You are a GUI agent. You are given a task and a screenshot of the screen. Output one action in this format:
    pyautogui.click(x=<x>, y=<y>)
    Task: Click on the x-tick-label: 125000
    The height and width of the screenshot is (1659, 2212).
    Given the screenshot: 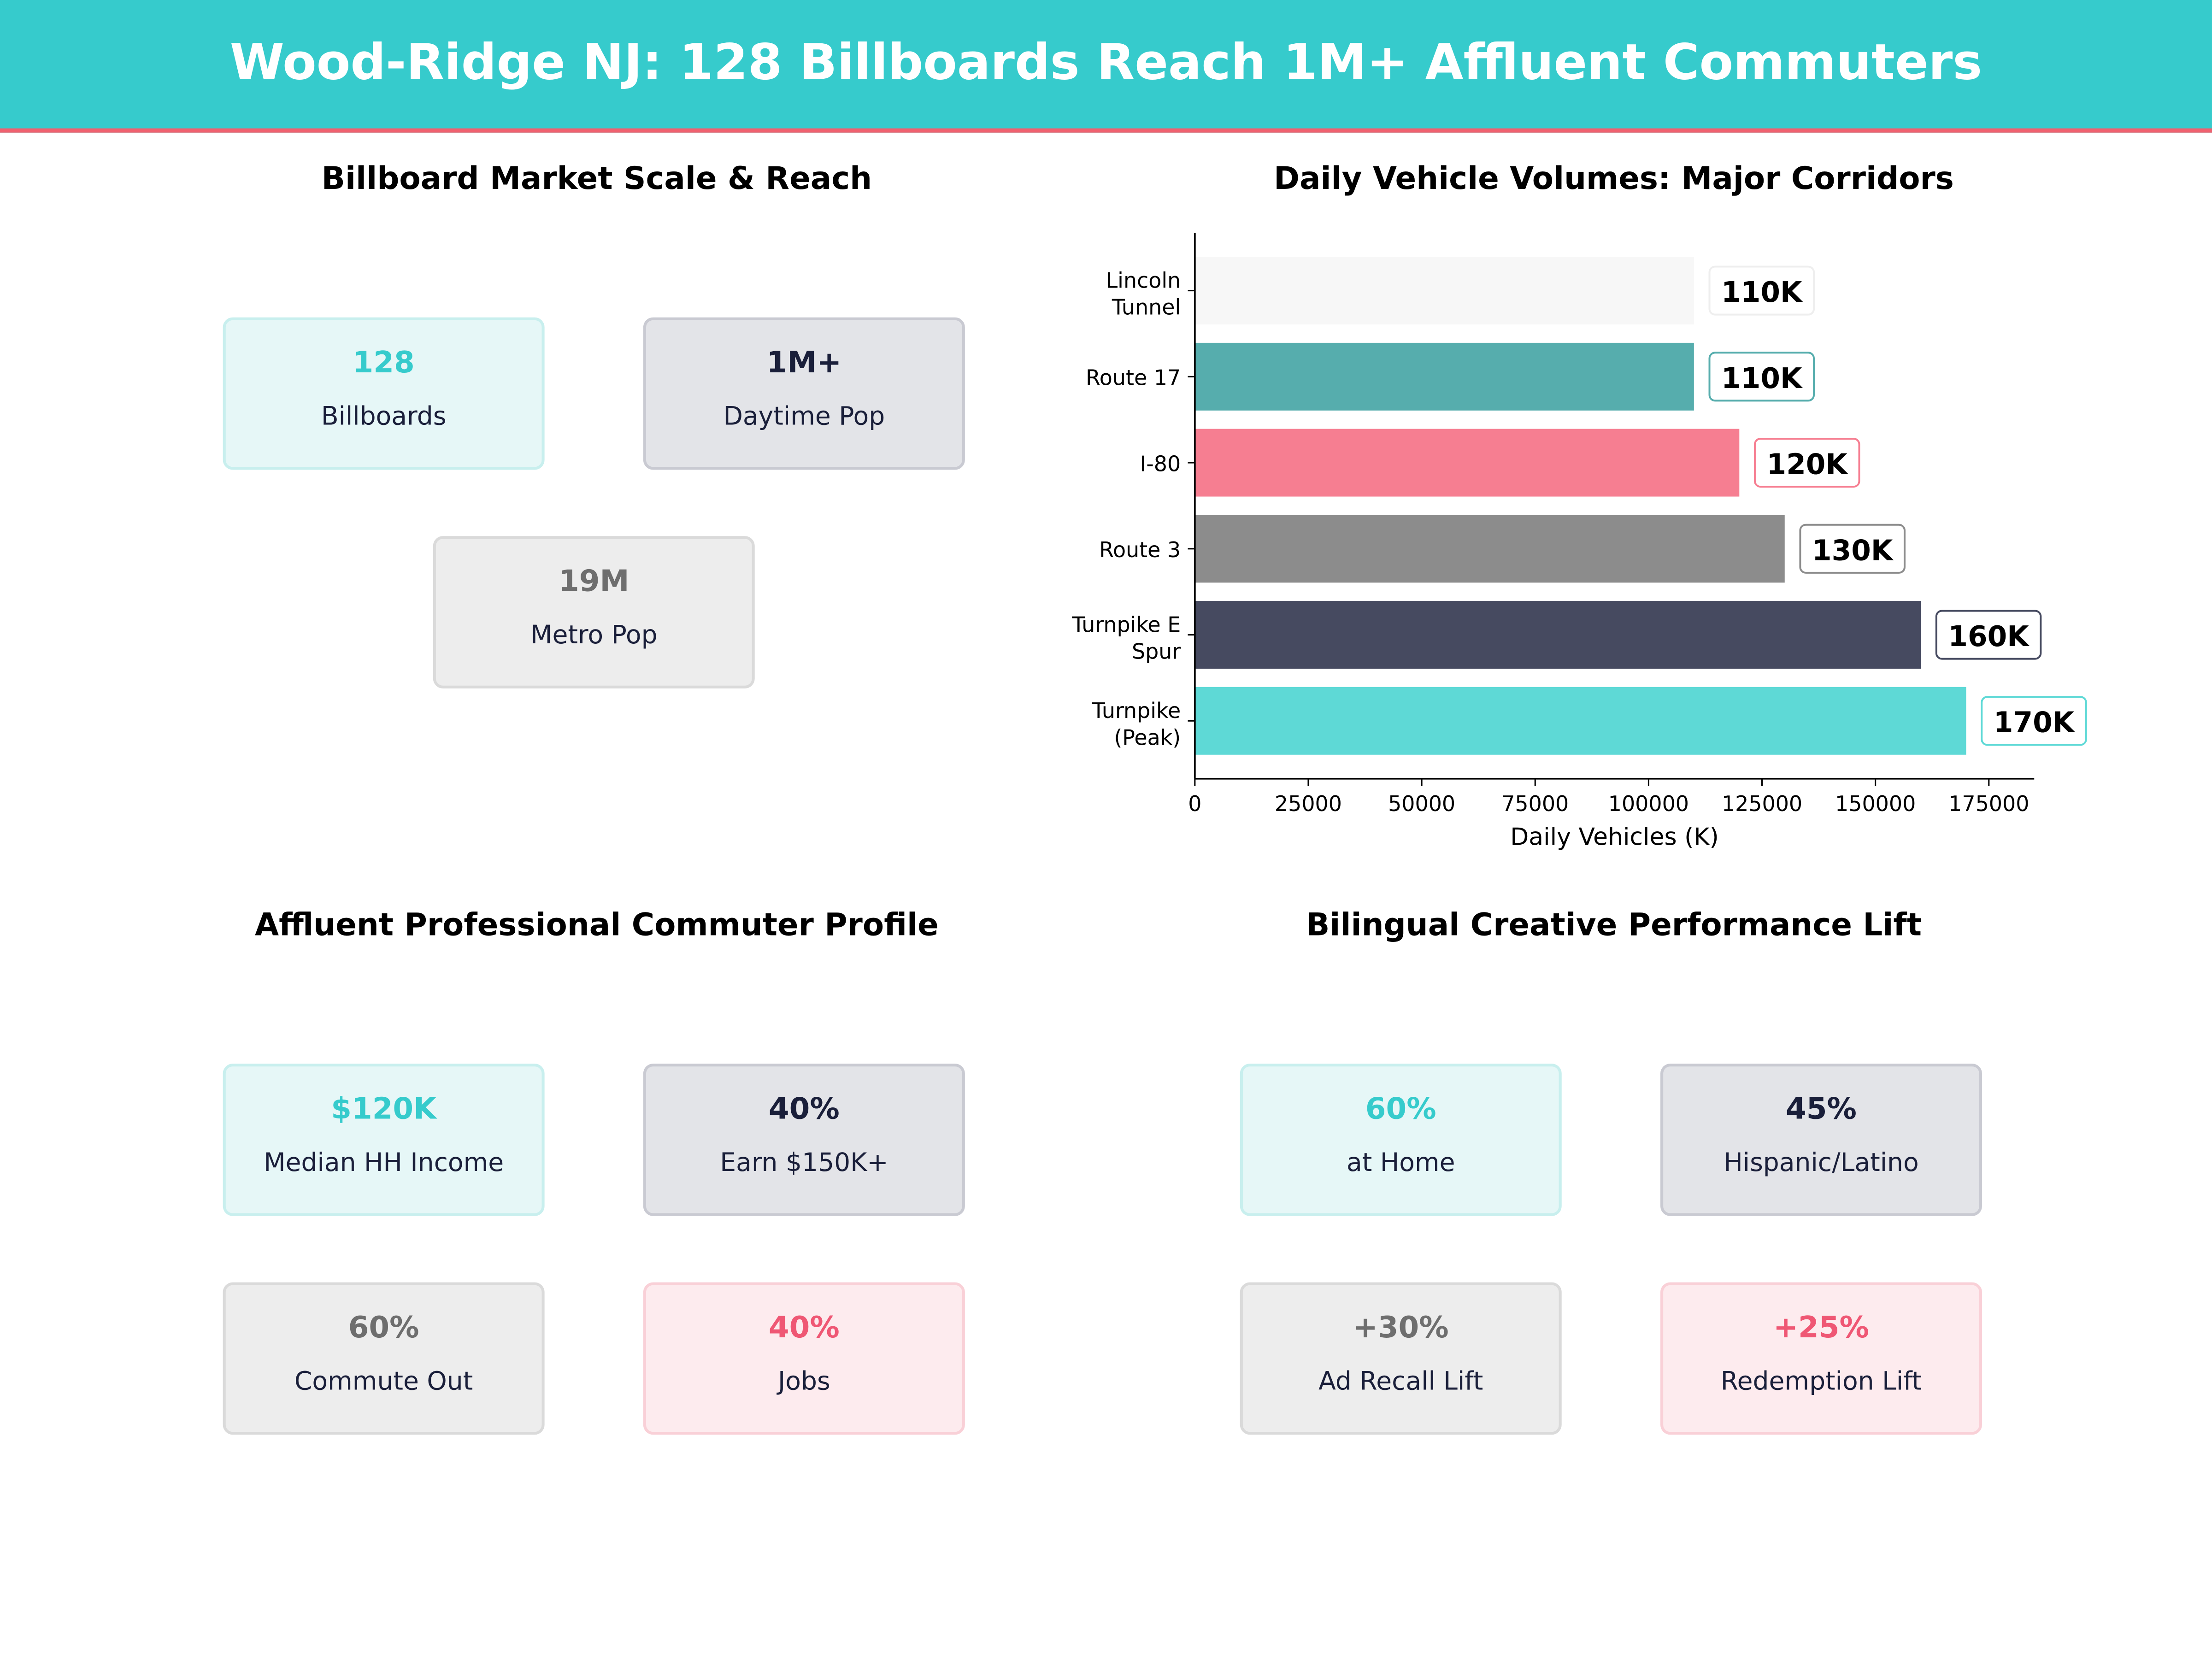 What is the action you would take?
    pyautogui.click(x=1762, y=803)
    